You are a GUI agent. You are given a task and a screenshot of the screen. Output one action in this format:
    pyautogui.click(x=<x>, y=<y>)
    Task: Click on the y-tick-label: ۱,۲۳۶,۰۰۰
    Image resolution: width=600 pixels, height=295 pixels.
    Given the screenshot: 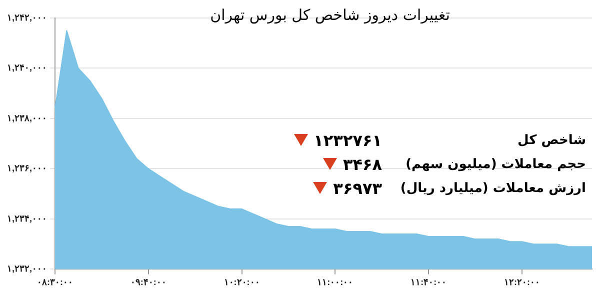 What is the action you would take?
    pyautogui.click(x=26, y=168)
    